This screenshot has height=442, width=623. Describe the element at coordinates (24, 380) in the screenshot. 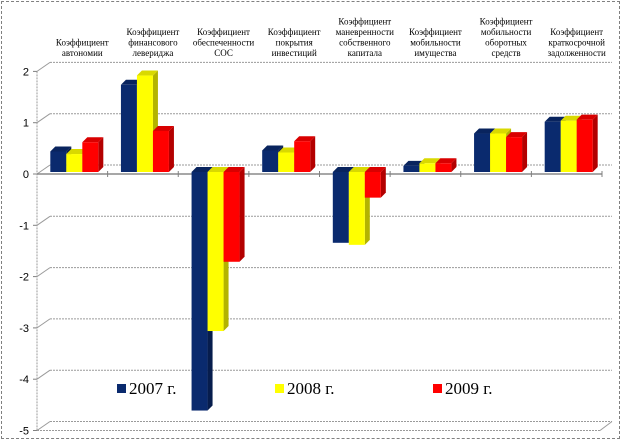

I see `y-tick-label: -4` at that location.